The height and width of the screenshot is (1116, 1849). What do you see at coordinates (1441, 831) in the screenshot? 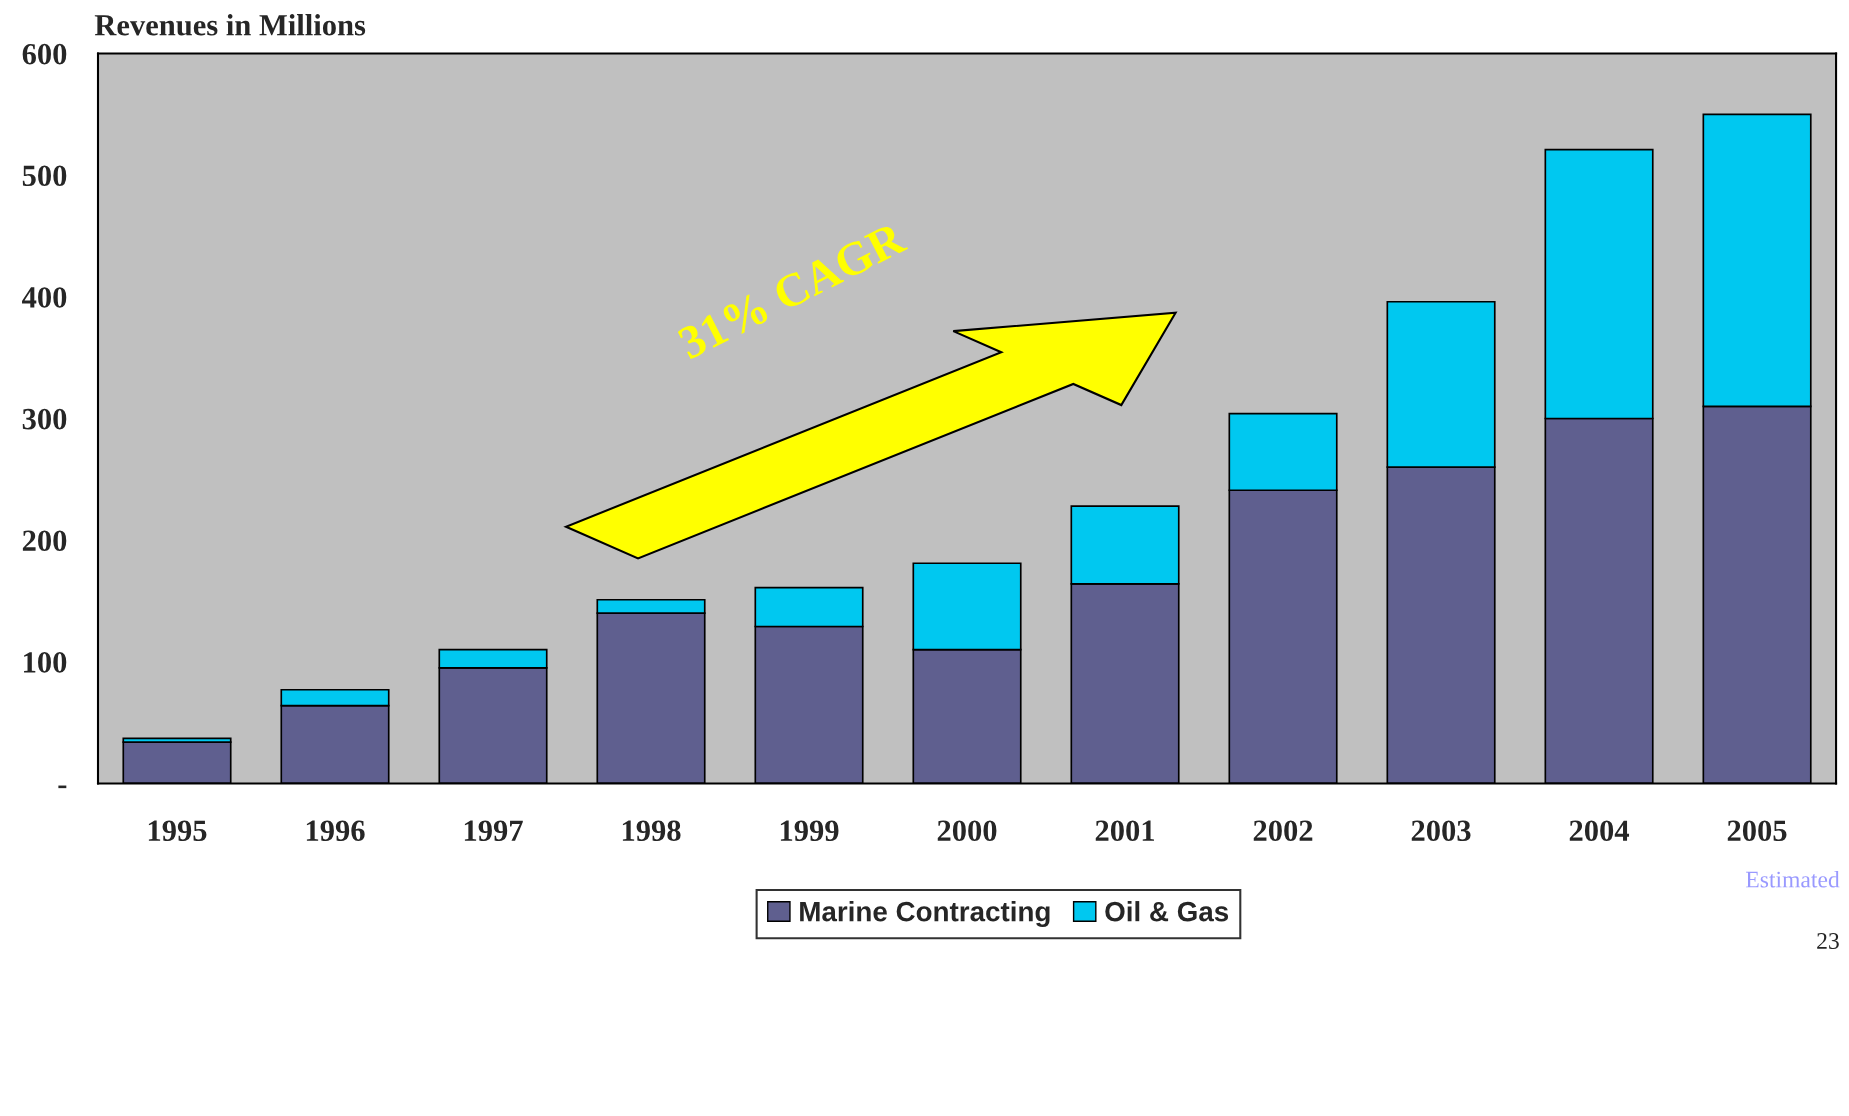
I see `x-tick-label: 2003` at bounding box center [1441, 831].